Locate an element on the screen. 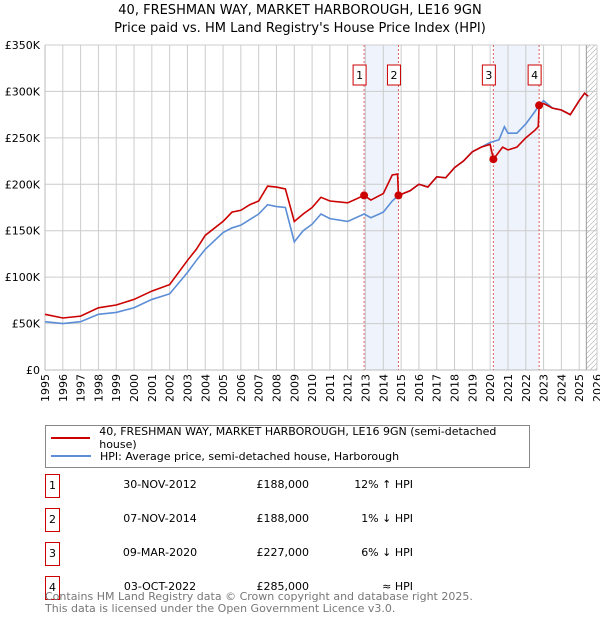 The height and width of the screenshot is (620, 600). x-tick-label: 2020 is located at coordinates (490, 388).